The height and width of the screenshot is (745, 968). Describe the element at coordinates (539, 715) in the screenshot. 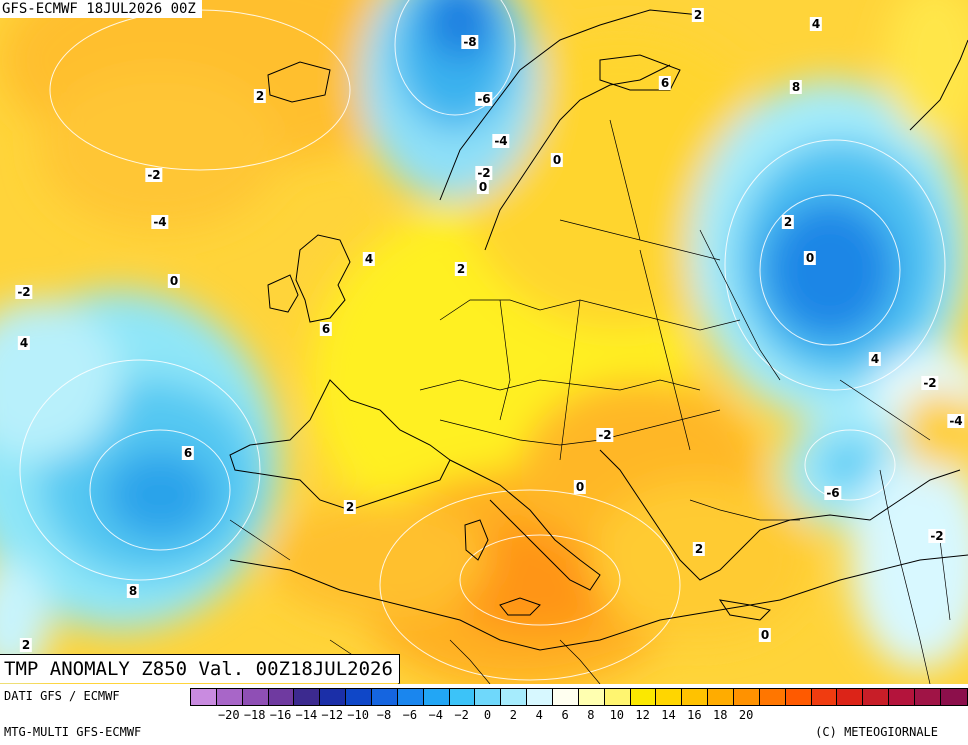

I see `legend-tick-label: 4` at that location.